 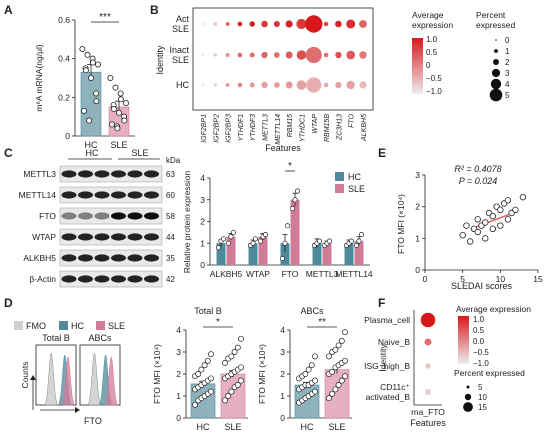 I want to click on f-size-legend-title: Percent expressed, so click(x=489, y=373).